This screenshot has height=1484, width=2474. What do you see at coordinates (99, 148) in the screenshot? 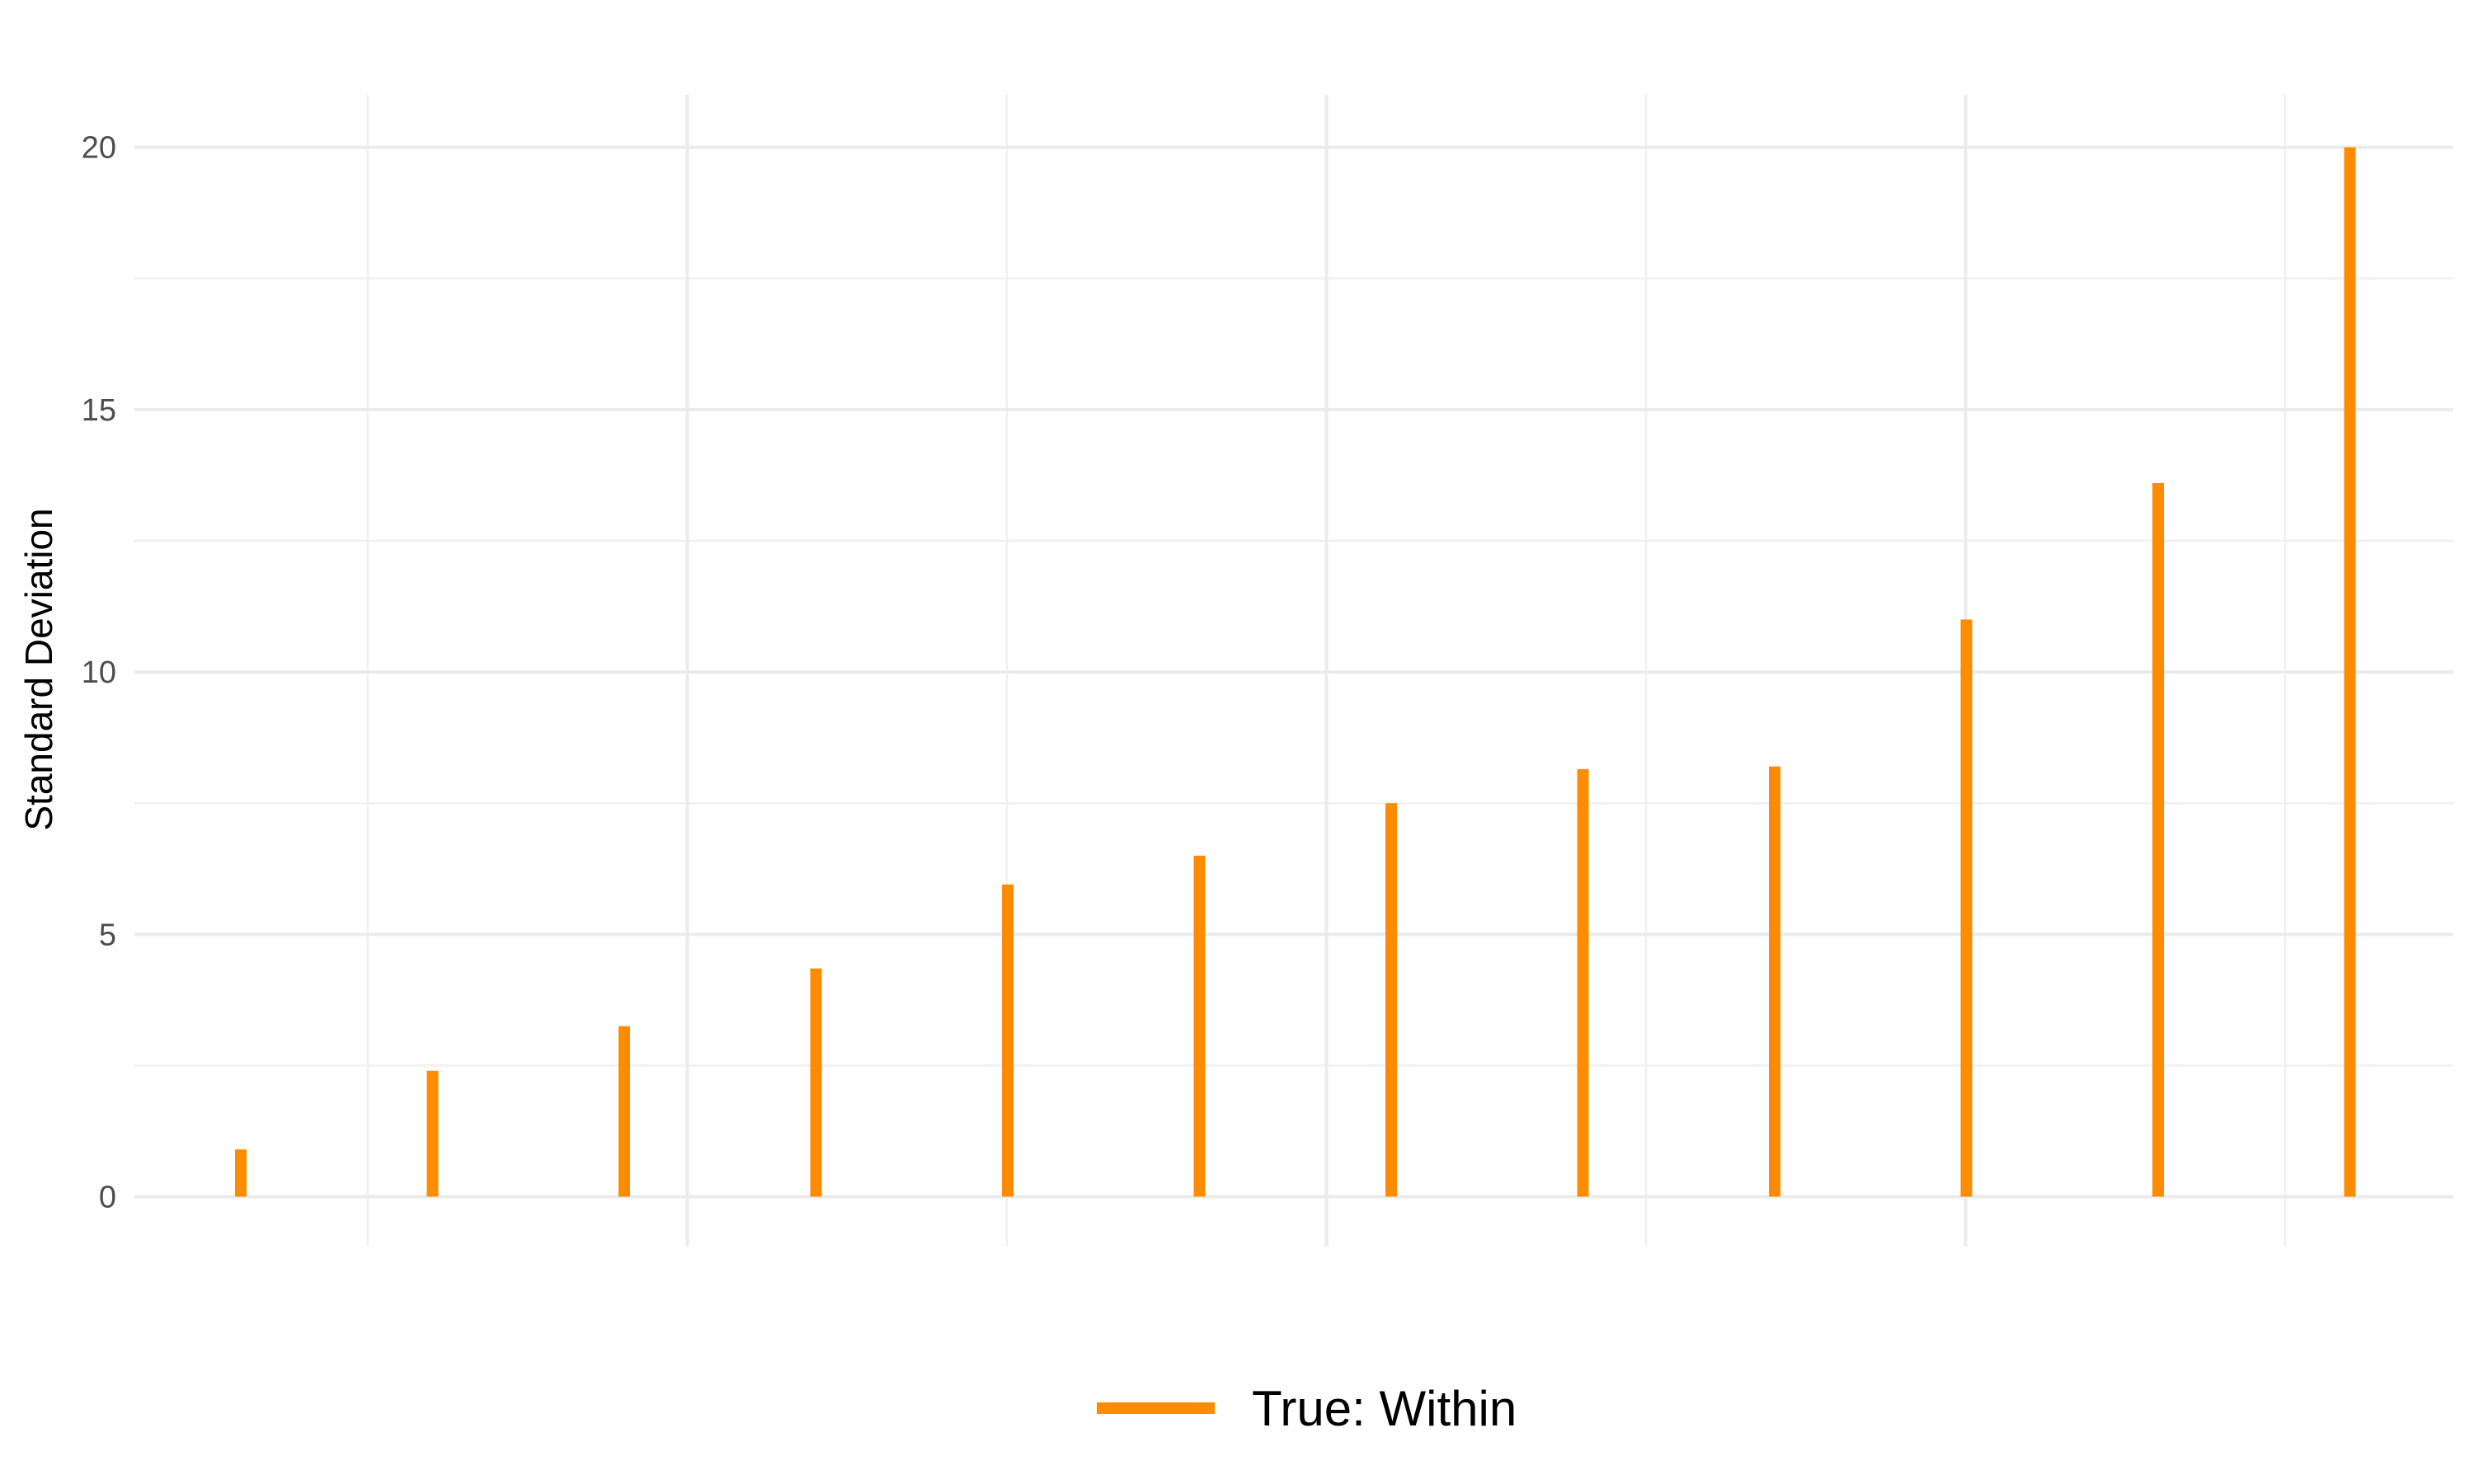
I see `y-tick-label: 20` at bounding box center [99, 148].